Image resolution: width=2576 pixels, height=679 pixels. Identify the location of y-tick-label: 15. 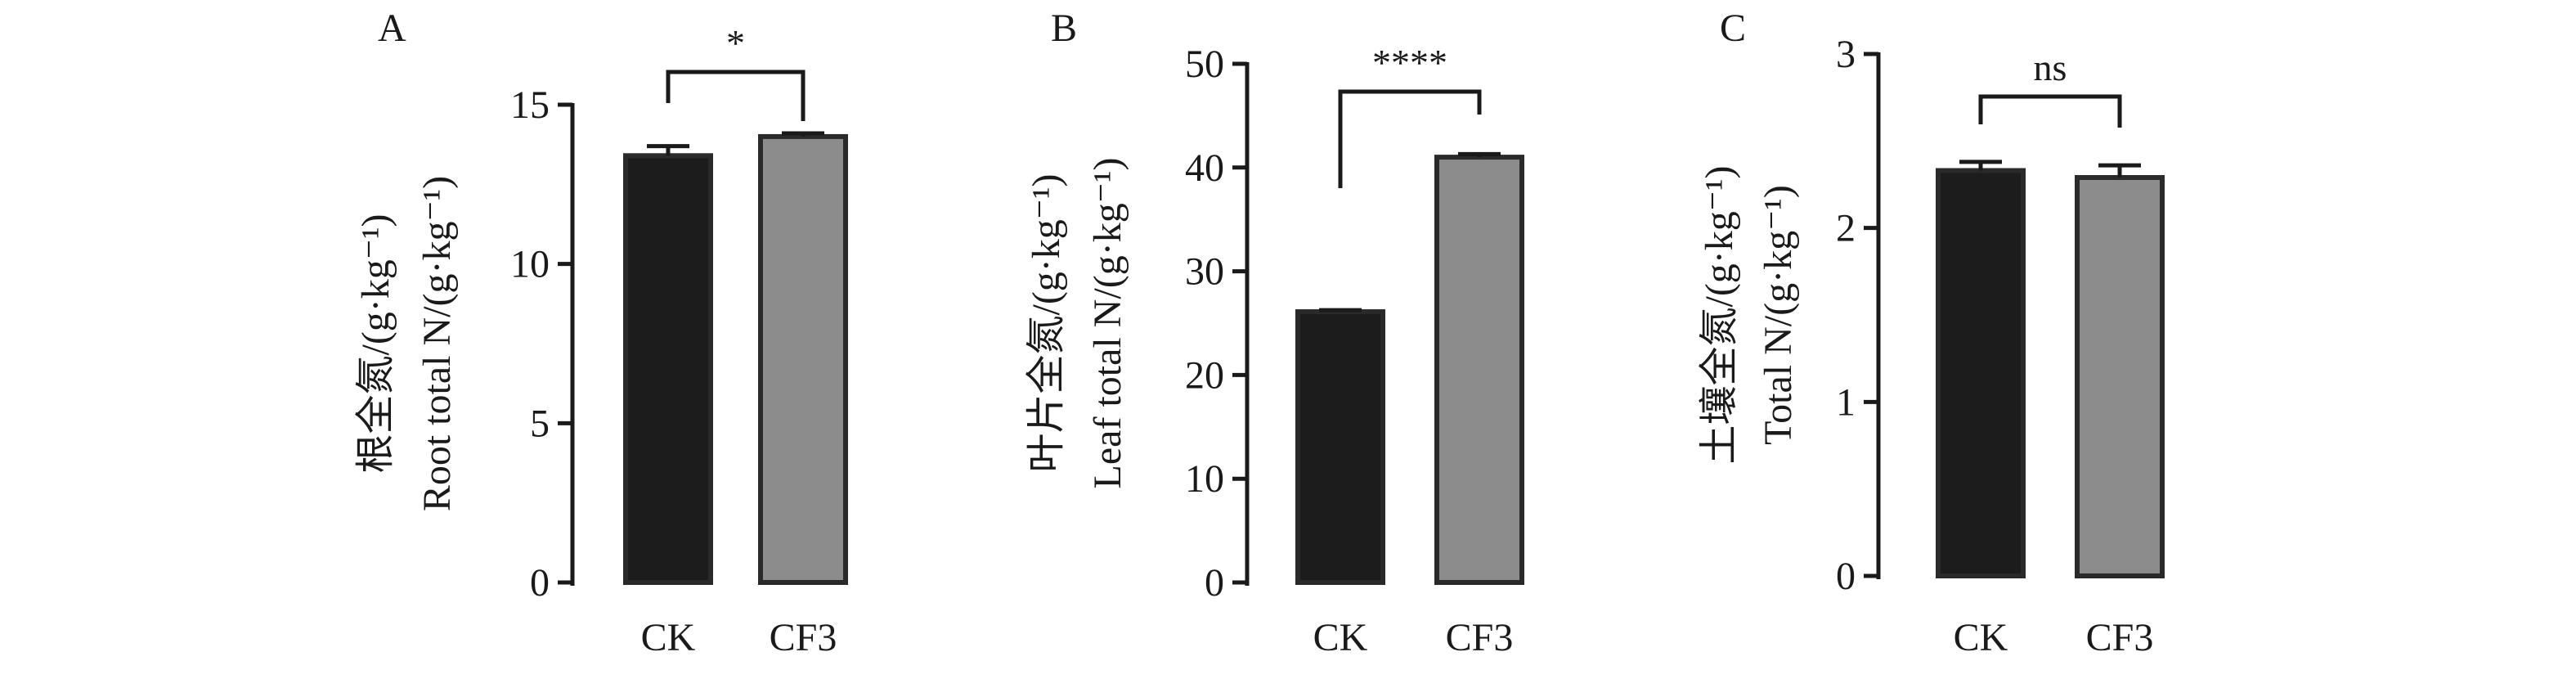
(530, 105).